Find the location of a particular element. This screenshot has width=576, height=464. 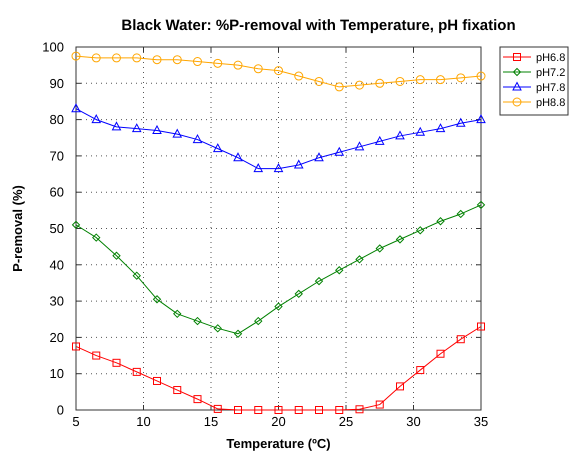

y-tick-label: 60 is located at coordinates (57, 192).